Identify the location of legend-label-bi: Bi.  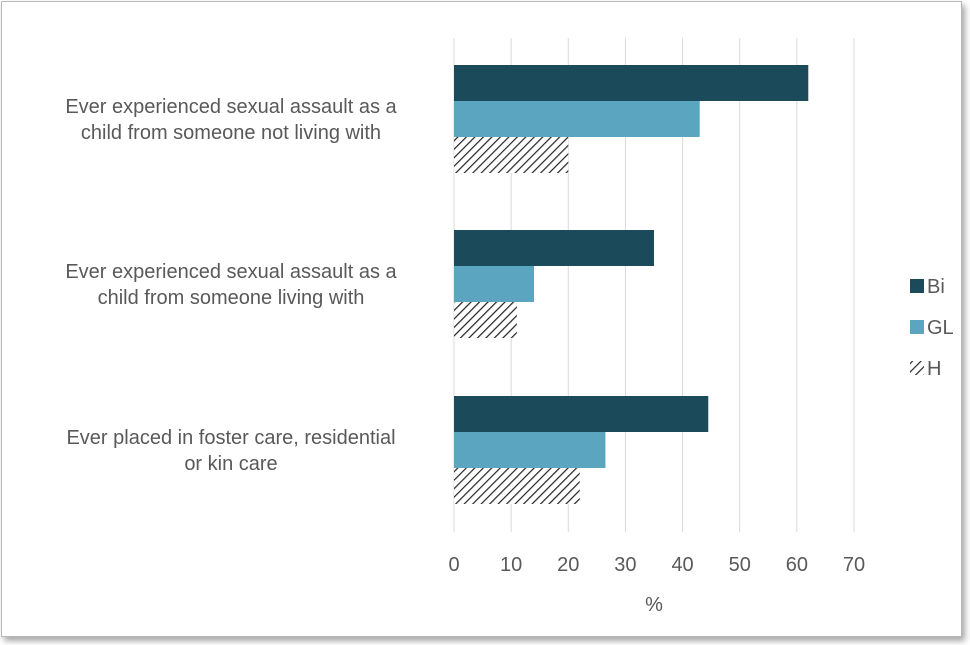
(936, 287).